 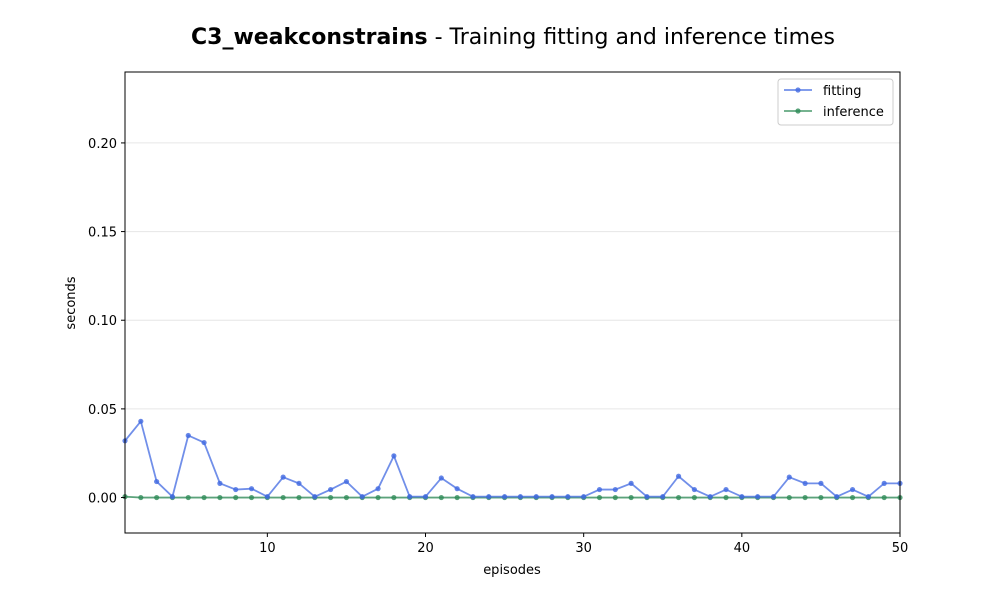 What do you see at coordinates (583, 548) in the screenshot?
I see `x-tick-label: 30` at bounding box center [583, 548].